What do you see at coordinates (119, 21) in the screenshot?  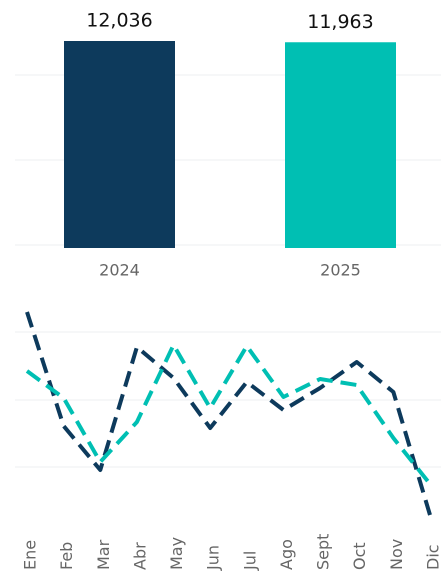 I see `bar-value-label: 12,036` at bounding box center [119, 21].